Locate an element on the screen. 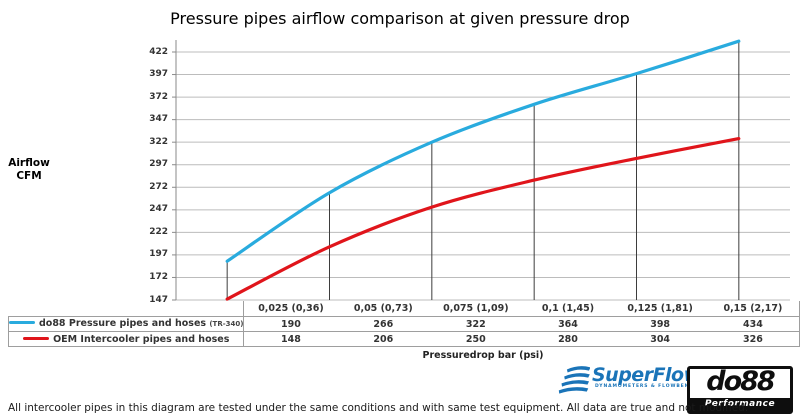  superflow-logo-tagline: DYNAMOMETERS & FLOWBENCHES is located at coordinates (651, 386).